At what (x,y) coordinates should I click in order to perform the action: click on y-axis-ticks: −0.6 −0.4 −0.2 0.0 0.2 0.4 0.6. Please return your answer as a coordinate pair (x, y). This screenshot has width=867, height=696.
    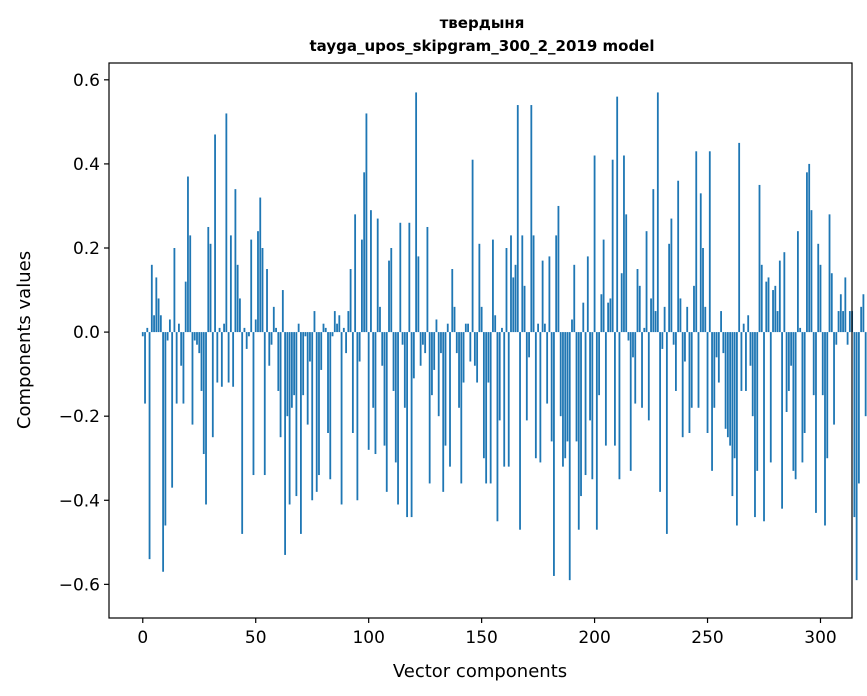
    Looking at the image, I should click on (84, 333).